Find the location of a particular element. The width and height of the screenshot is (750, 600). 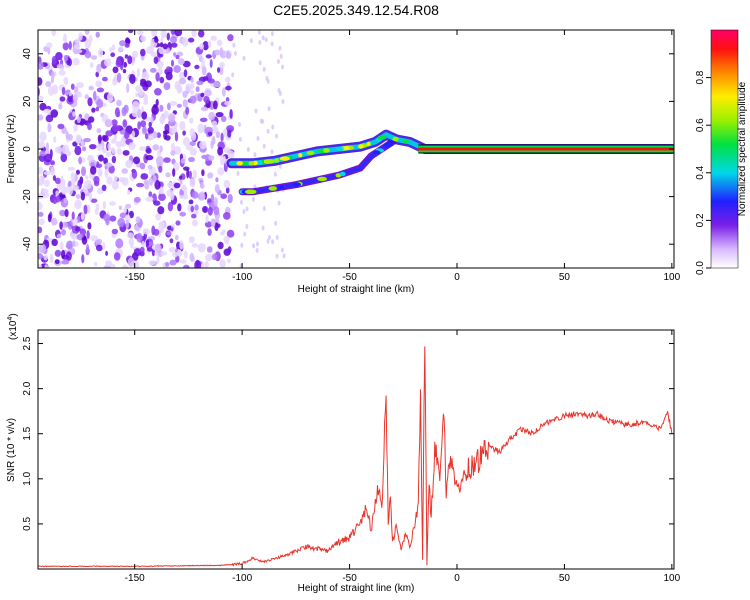

spectrogram-xtick-label: -50 is located at coordinates (349, 277).